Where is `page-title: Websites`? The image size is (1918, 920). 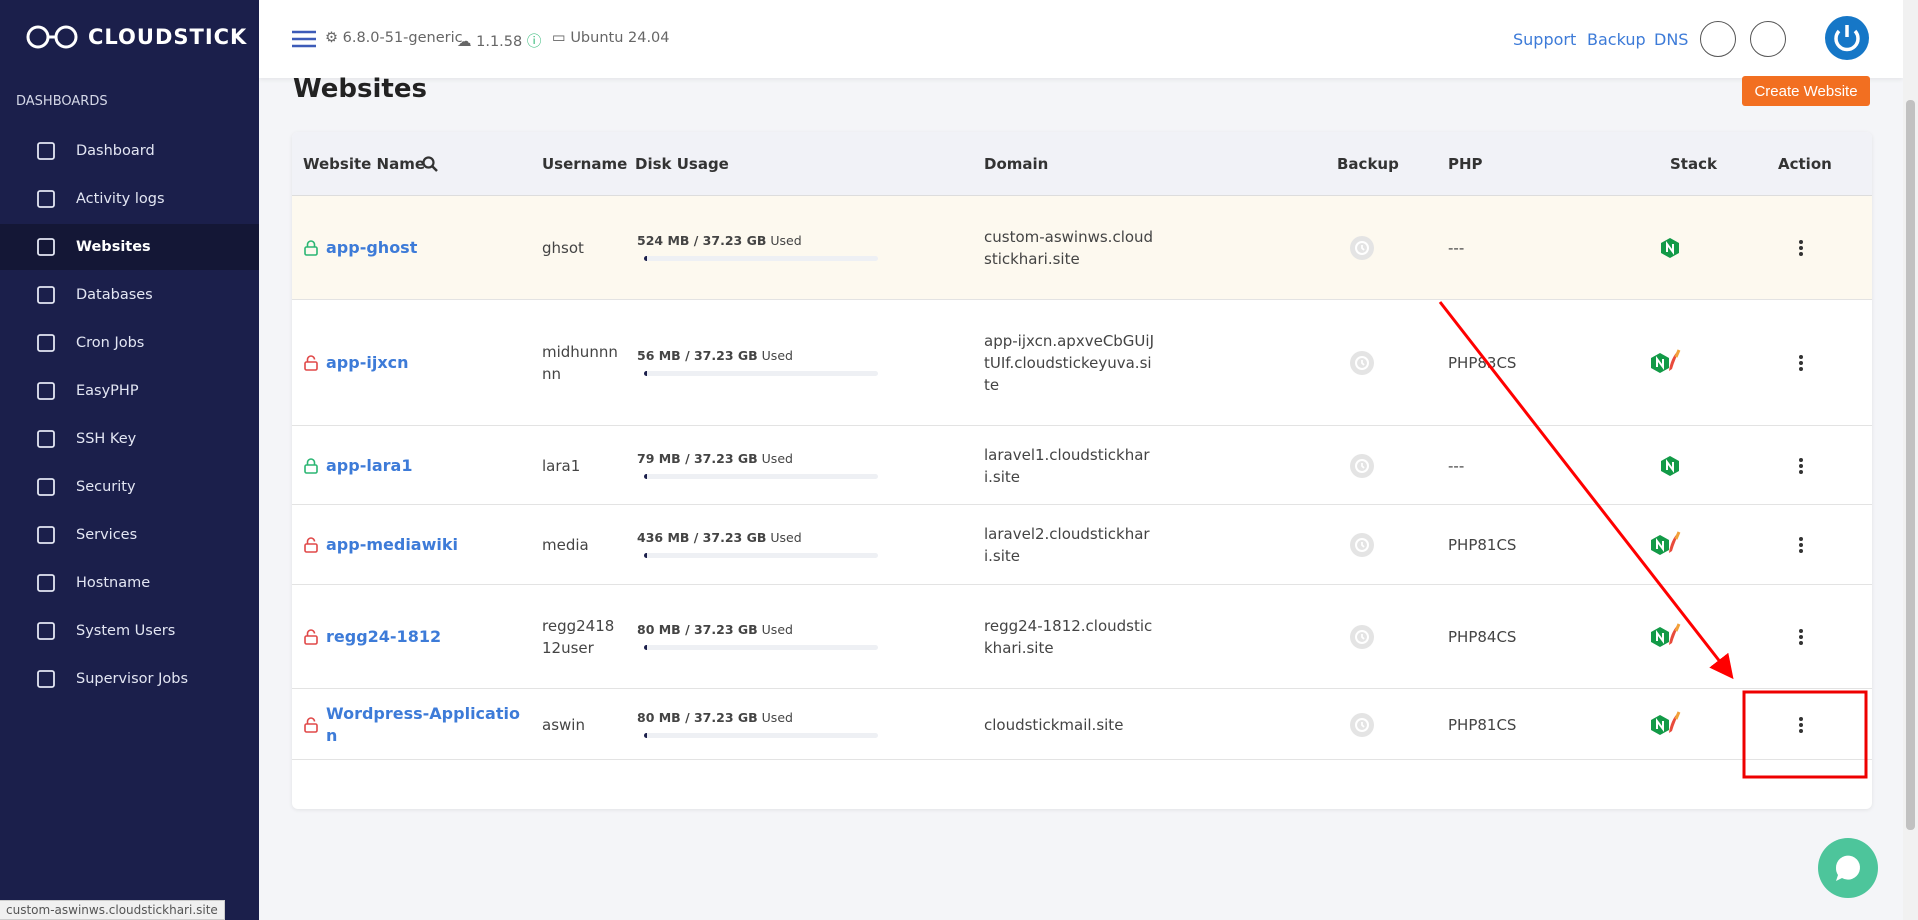 page-title: Websites is located at coordinates (360, 89).